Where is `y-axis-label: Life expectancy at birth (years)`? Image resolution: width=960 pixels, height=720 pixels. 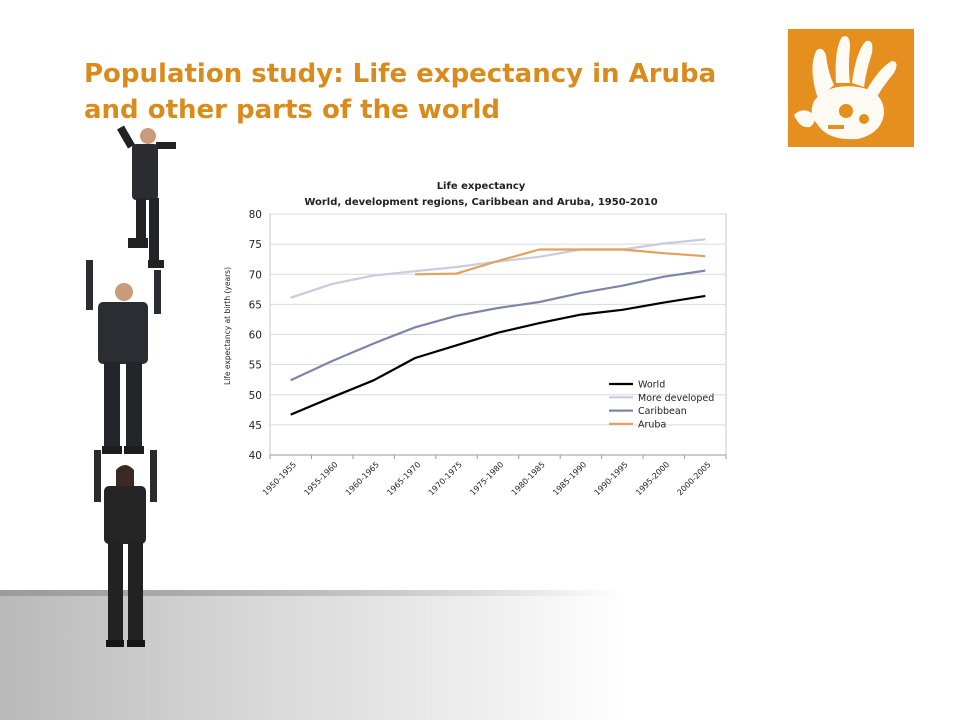 y-axis-label: Life expectancy at birth (years) is located at coordinates (227, 326).